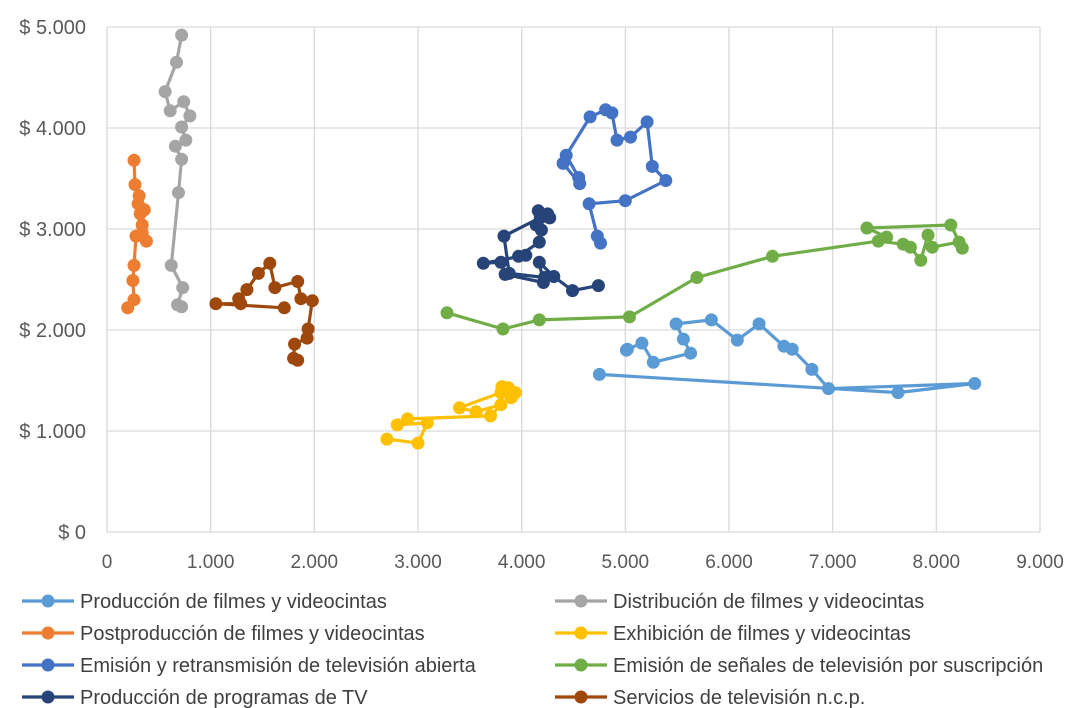 This screenshot has height=708, width=1071. Describe the element at coordinates (1040, 562) in the screenshot. I see `x-tick-label: 9.000` at that location.